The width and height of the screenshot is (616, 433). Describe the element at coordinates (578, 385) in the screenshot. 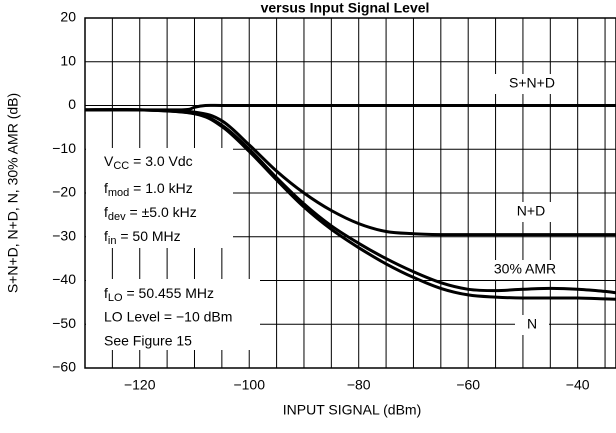

I see `x-tick-label: −40` at that location.